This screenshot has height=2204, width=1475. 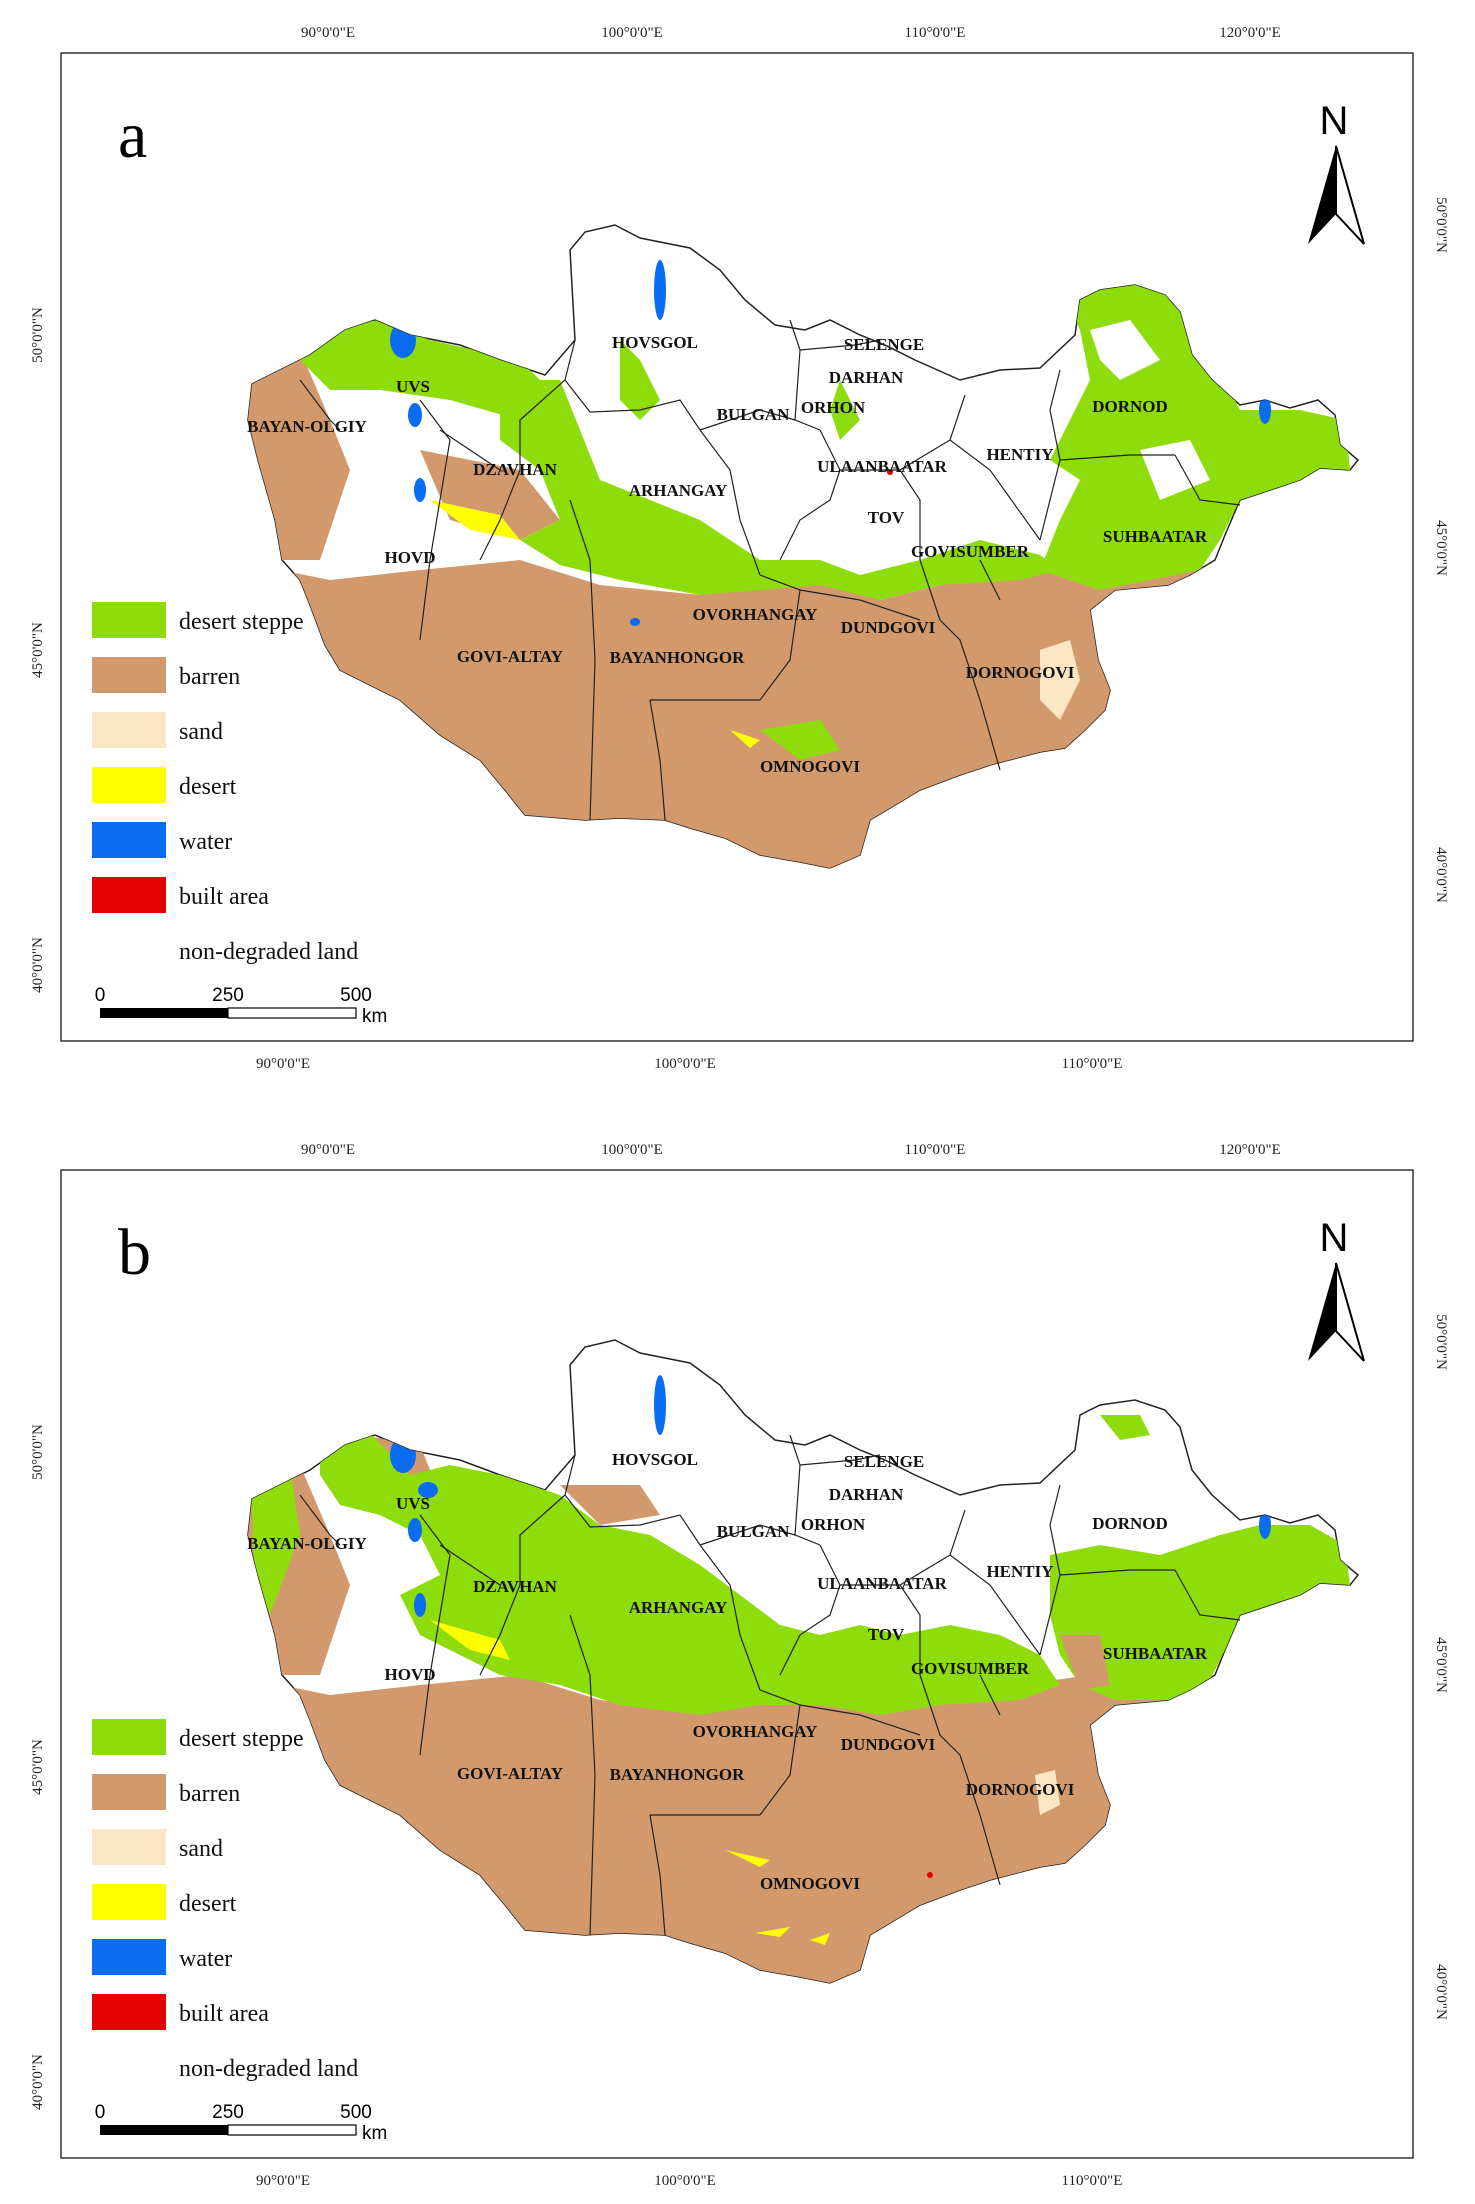 What do you see at coordinates (413, 1503) in the screenshot?
I see `province-label: UVS` at bounding box center [413, 1503].